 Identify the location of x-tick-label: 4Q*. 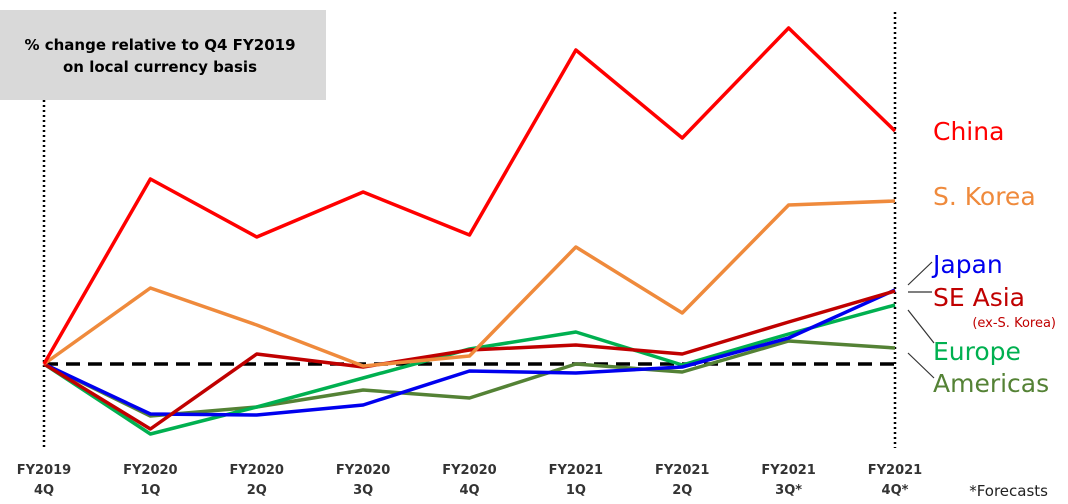
(895, 490).